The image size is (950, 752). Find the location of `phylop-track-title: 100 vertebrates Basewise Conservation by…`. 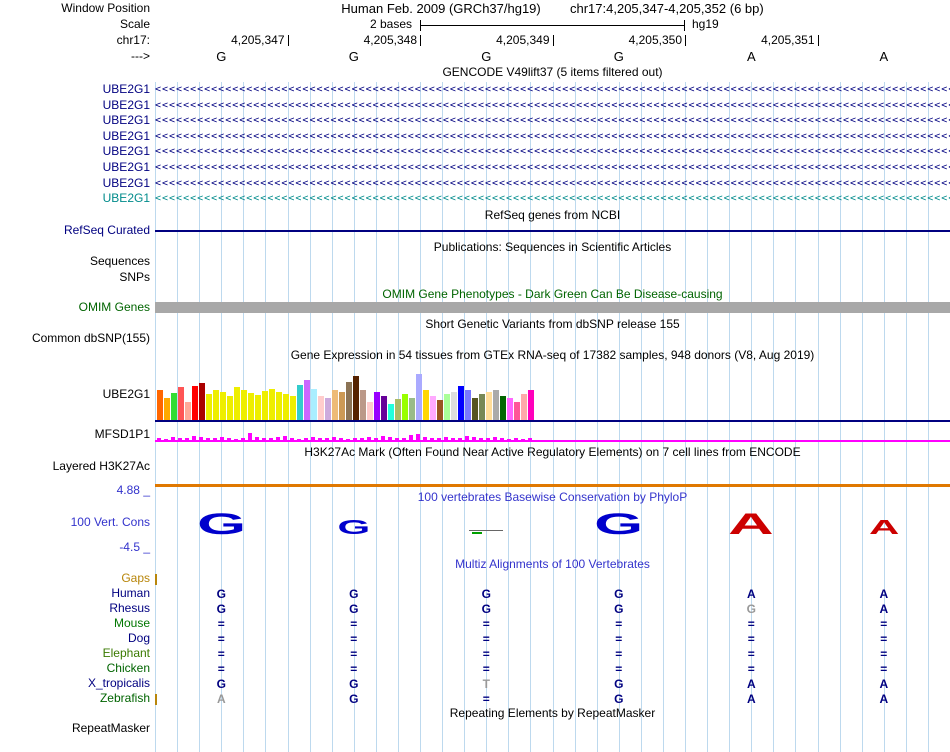

phylop-track-title: 100 vertebrates Basewise Conservation by… is located at coordinates (552, 497).